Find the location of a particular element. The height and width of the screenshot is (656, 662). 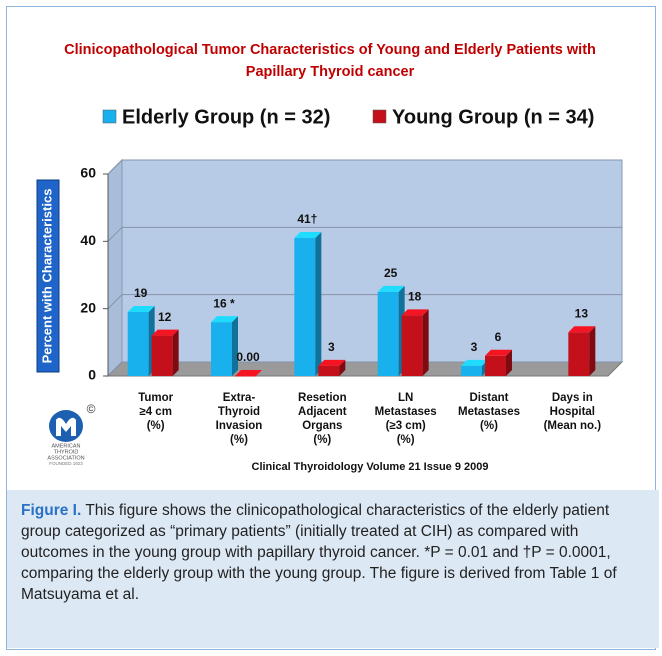

data-label: 0.00 is located at coordinates (248, 357).